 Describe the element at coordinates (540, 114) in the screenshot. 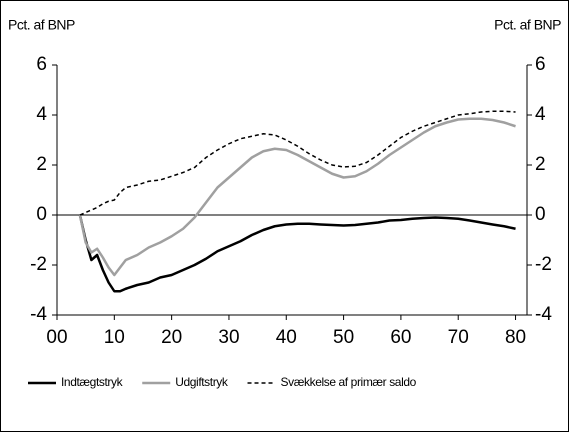

I see `y2-tick-label: 4` at that location.